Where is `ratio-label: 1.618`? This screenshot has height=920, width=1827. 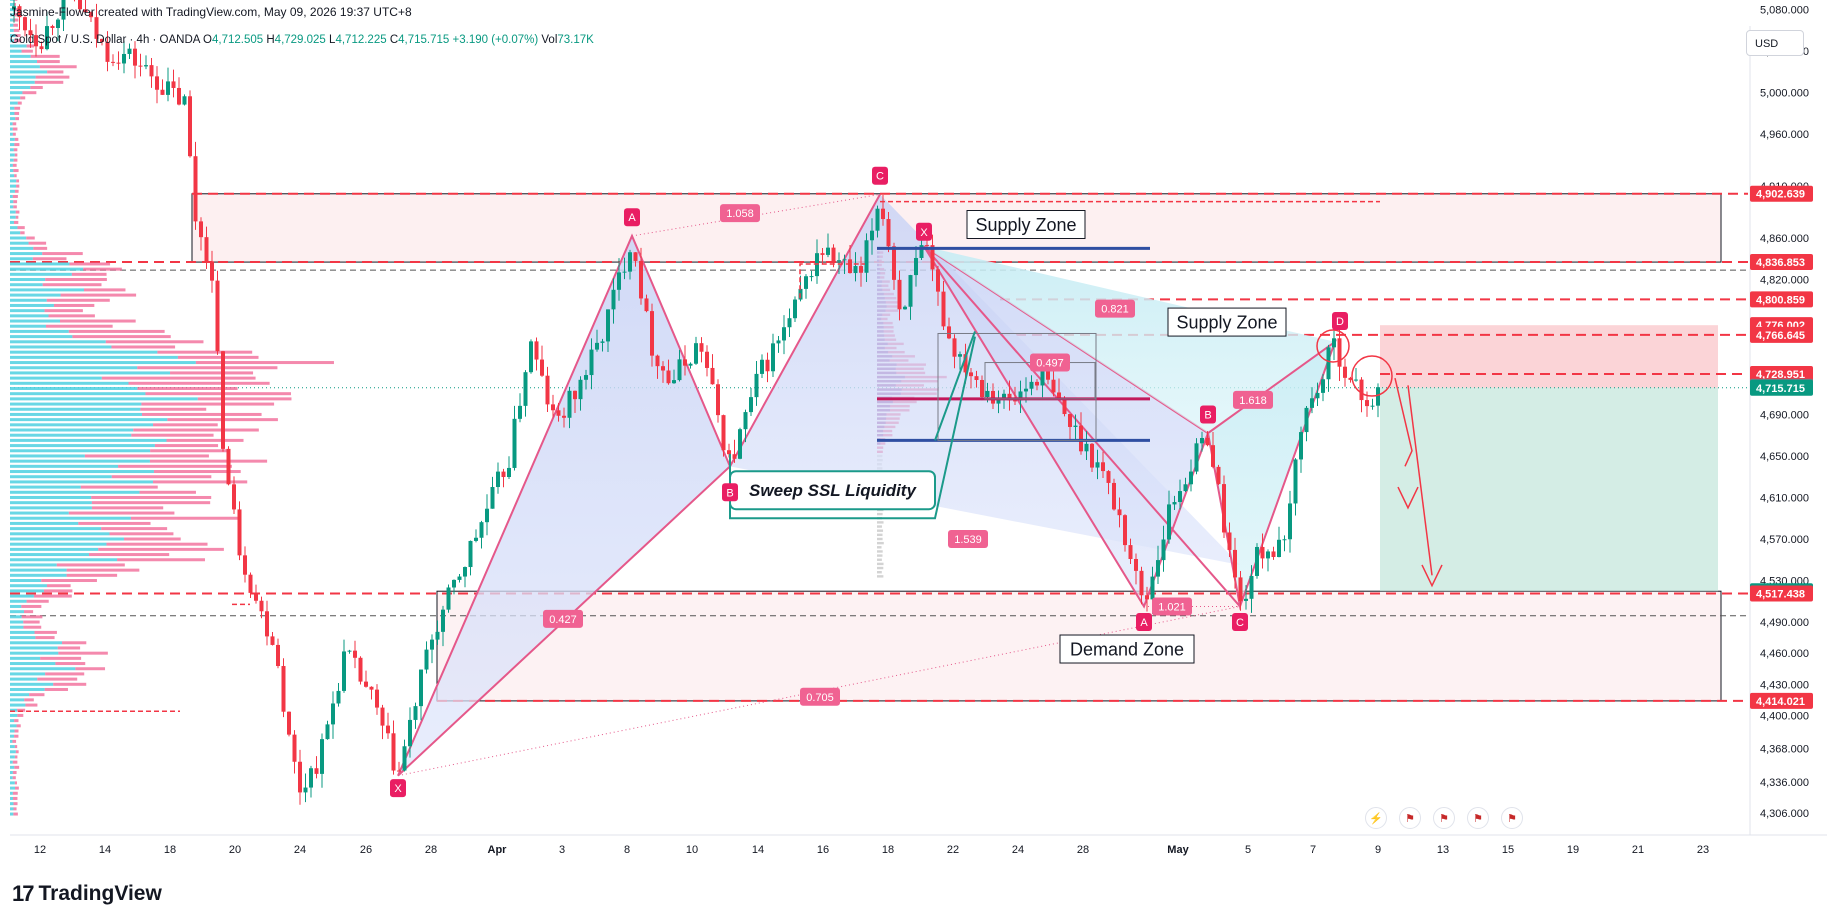 ratio-label: 1.618 is located at coordinates (1253, 401).